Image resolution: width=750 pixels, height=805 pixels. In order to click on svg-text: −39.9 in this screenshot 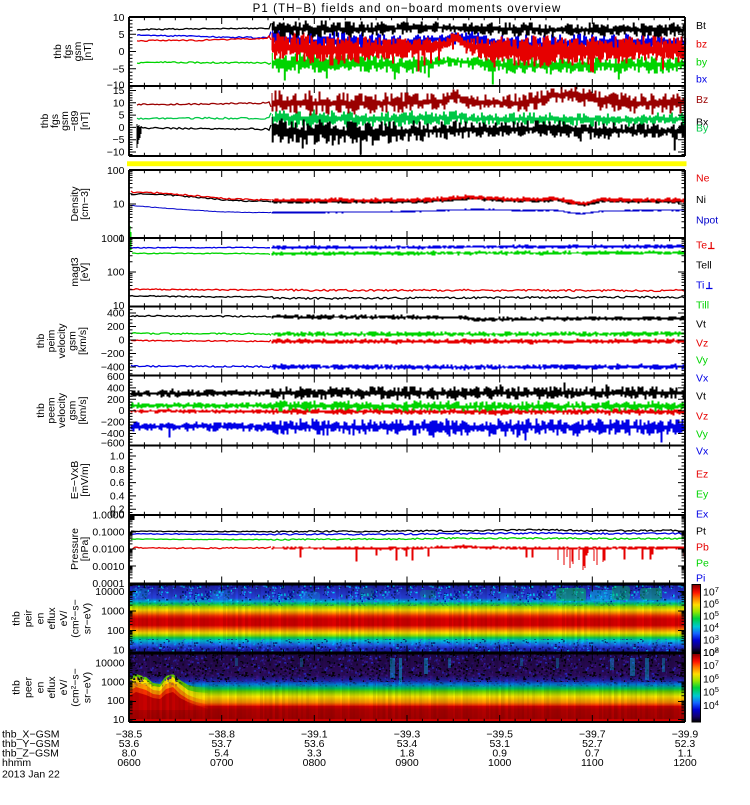, I will do `click(685, 735)`.